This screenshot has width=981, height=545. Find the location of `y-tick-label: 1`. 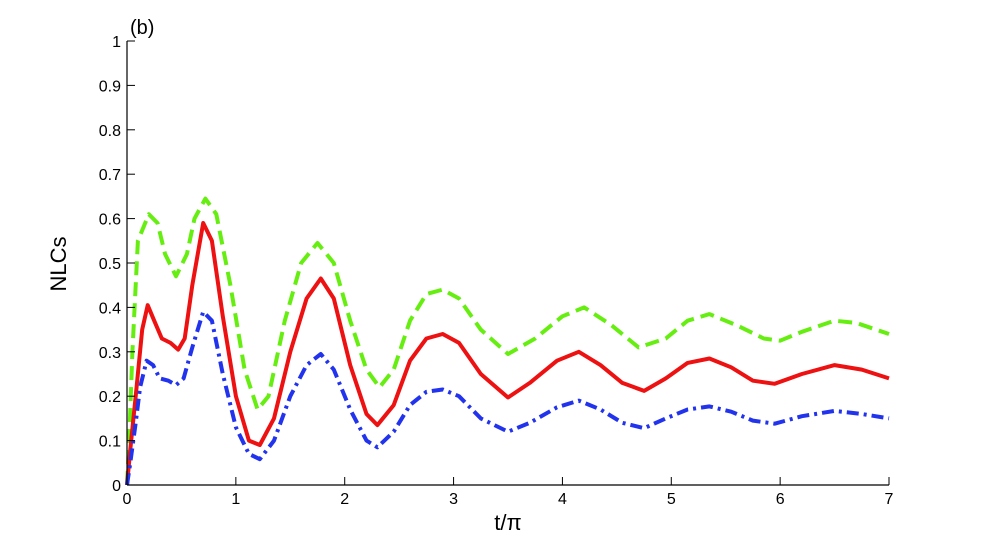

y-tick-label: 1 is located at coordinates (116, 42).